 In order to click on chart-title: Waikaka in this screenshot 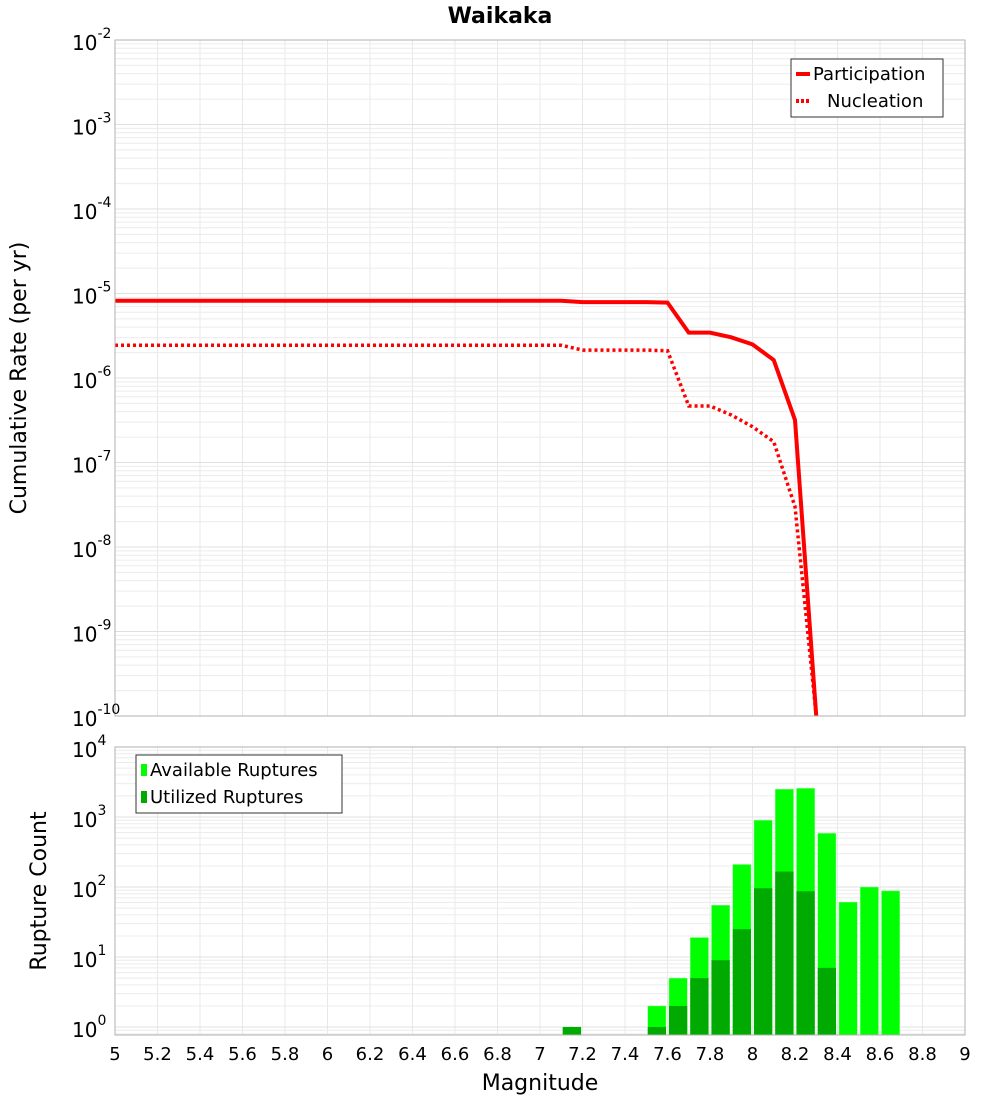, I will do `click(500, 16)`.